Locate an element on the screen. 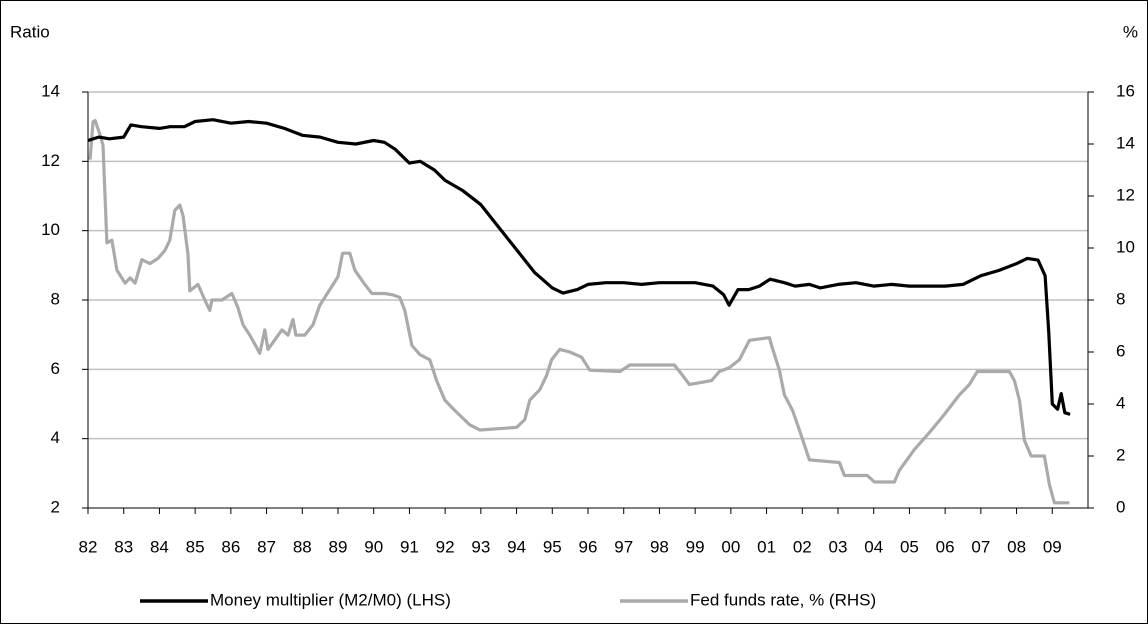 Image resolution: width=1148 pixels, height=624 pixels. x-tick-label: 94 is located at coordinates (516, 546).